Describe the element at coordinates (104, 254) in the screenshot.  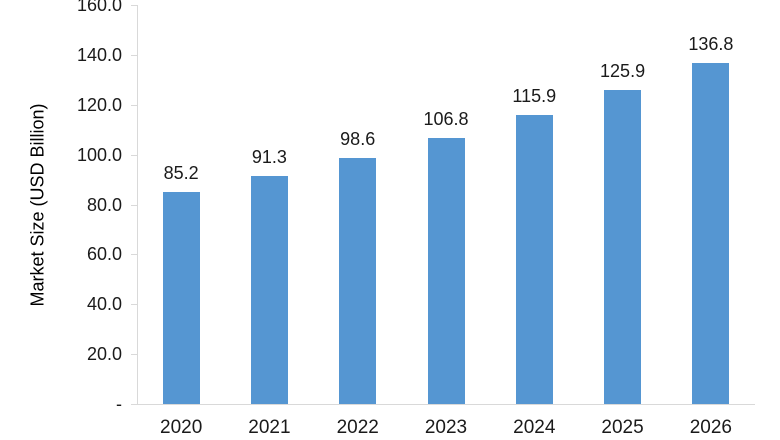
I see `y-axis-tick-label: 60.0` at that location.